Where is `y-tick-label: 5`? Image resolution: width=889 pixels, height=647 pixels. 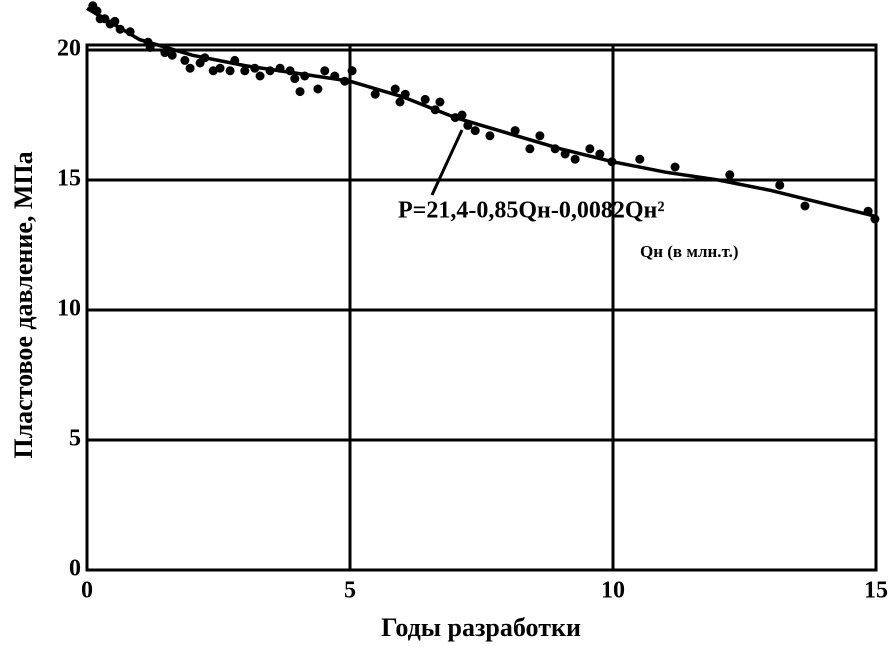
y-tick-label: 5 is located at coordinates (75, 439).